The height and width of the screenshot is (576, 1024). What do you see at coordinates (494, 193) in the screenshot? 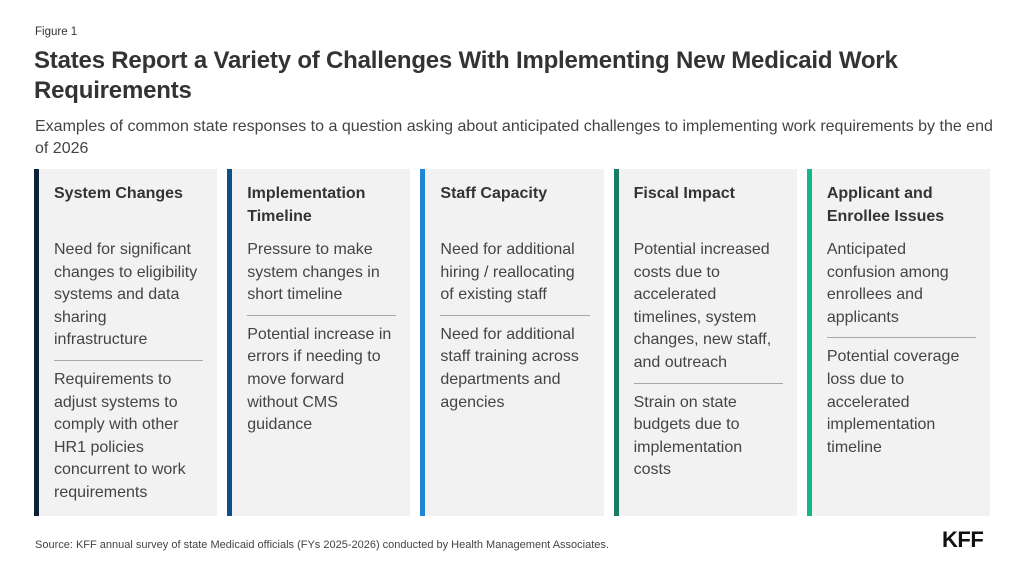
I see `column-title: Staff Capacity` at bounding box center [494, 193].